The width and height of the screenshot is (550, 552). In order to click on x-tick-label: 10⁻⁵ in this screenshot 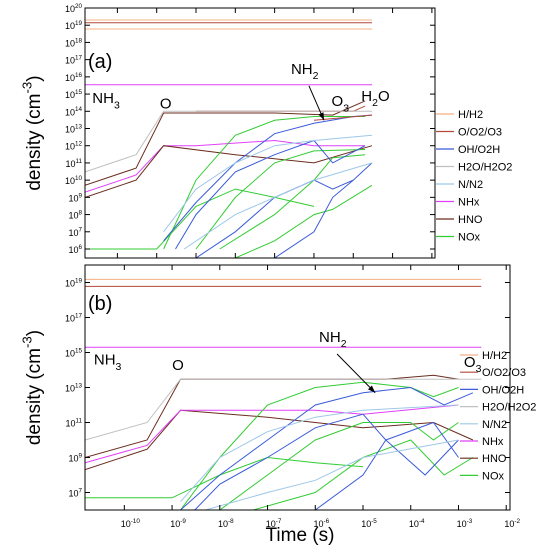, I will do `click(369, 523)`.